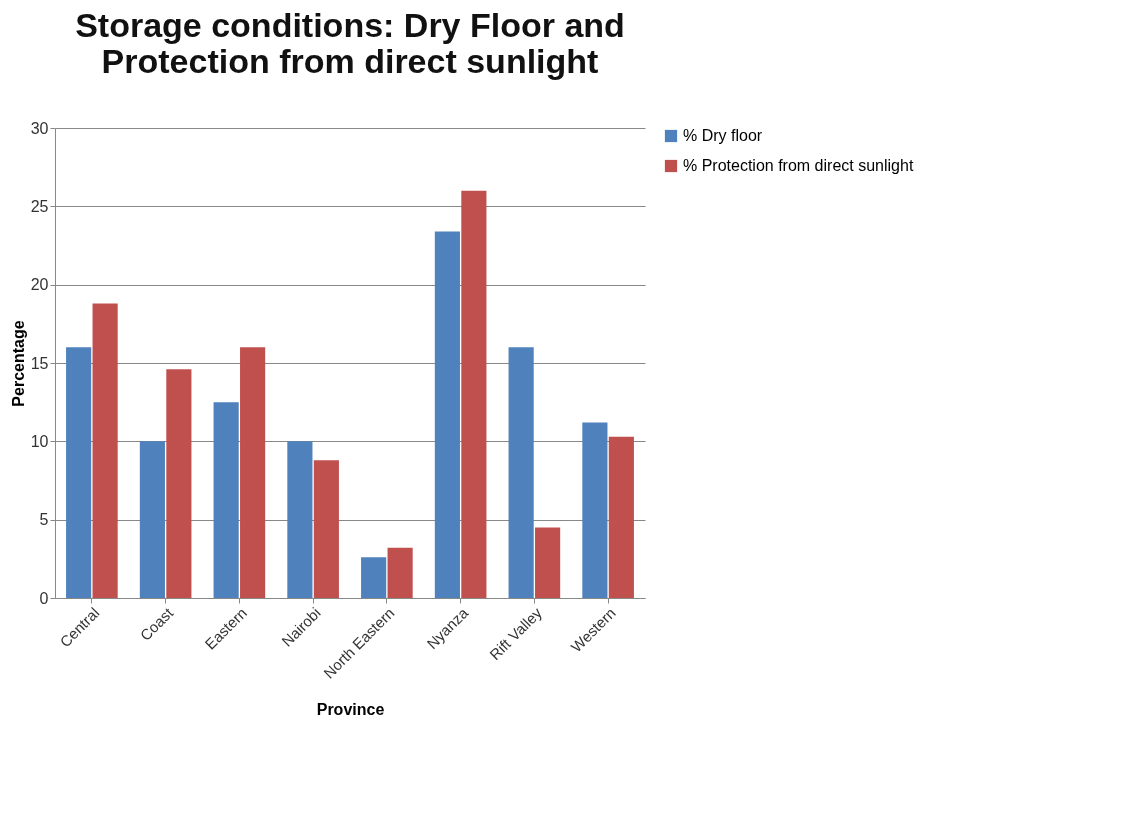  I want to click on y-tick-label: 25, so click(39, 206).